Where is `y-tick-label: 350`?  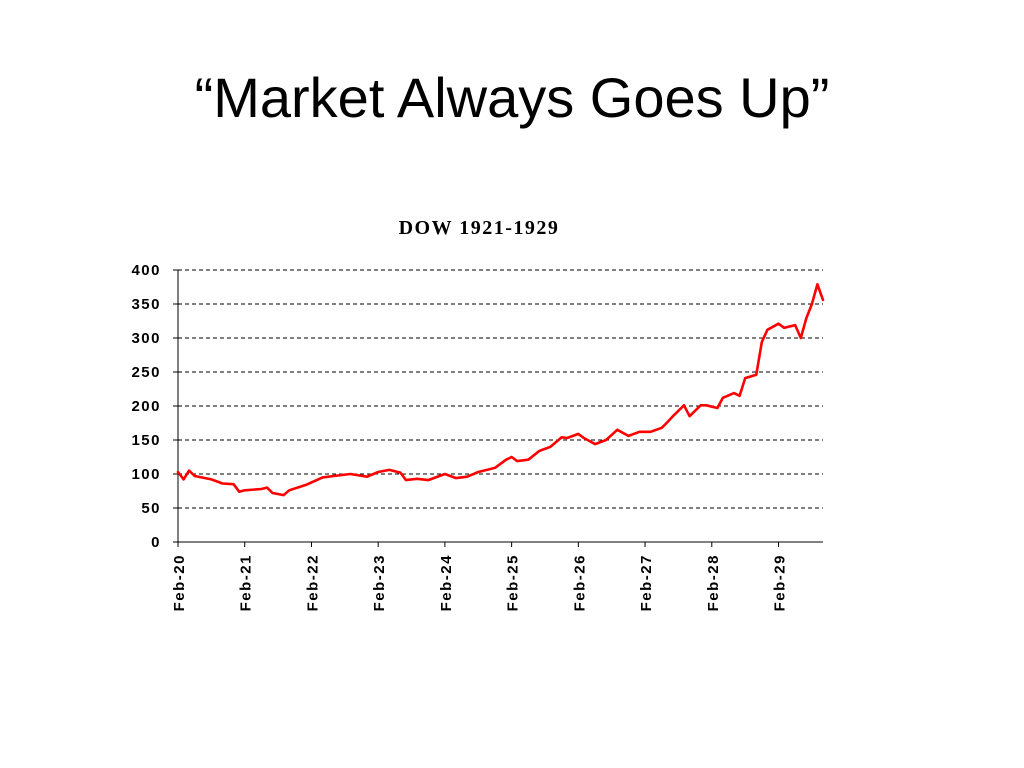
y-tick-label: 350 is located at coordinates (146, 304).